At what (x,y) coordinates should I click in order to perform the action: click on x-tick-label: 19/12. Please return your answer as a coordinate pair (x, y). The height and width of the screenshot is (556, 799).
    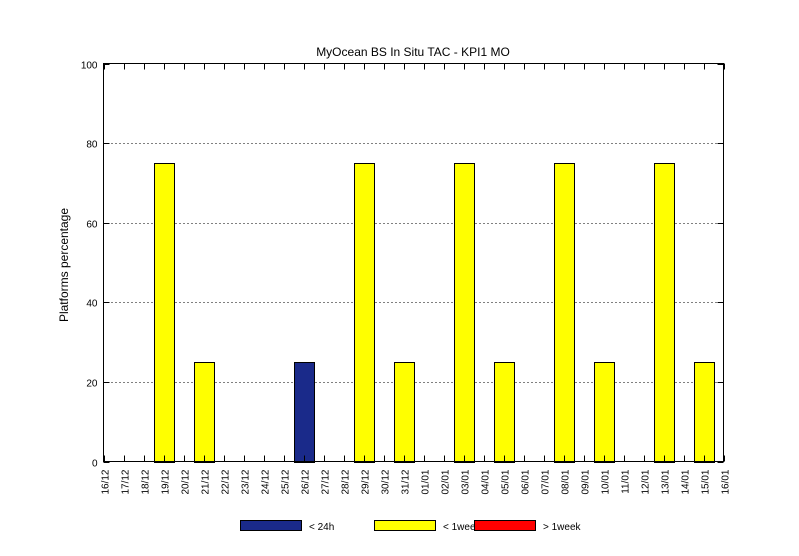
    Looking at the image, I should click on (166, 481).